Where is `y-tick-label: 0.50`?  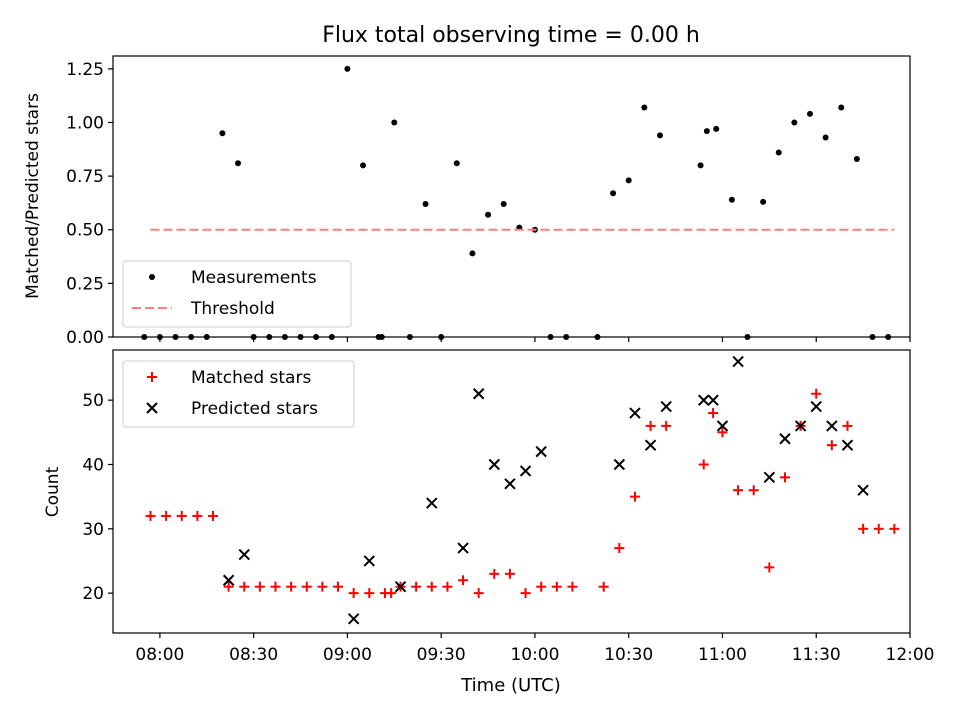
y-tick-label: 0.50 is located at coordinates (85, 231).